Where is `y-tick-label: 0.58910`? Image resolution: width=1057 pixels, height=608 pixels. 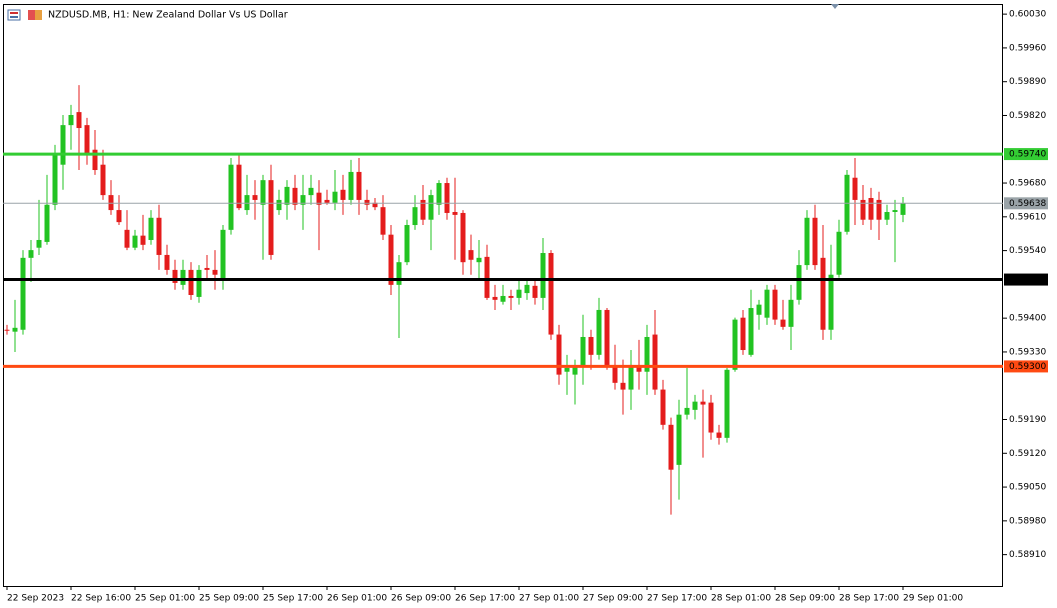 y-tick-label: 0.58910 is located at coordinates (1027, 555).